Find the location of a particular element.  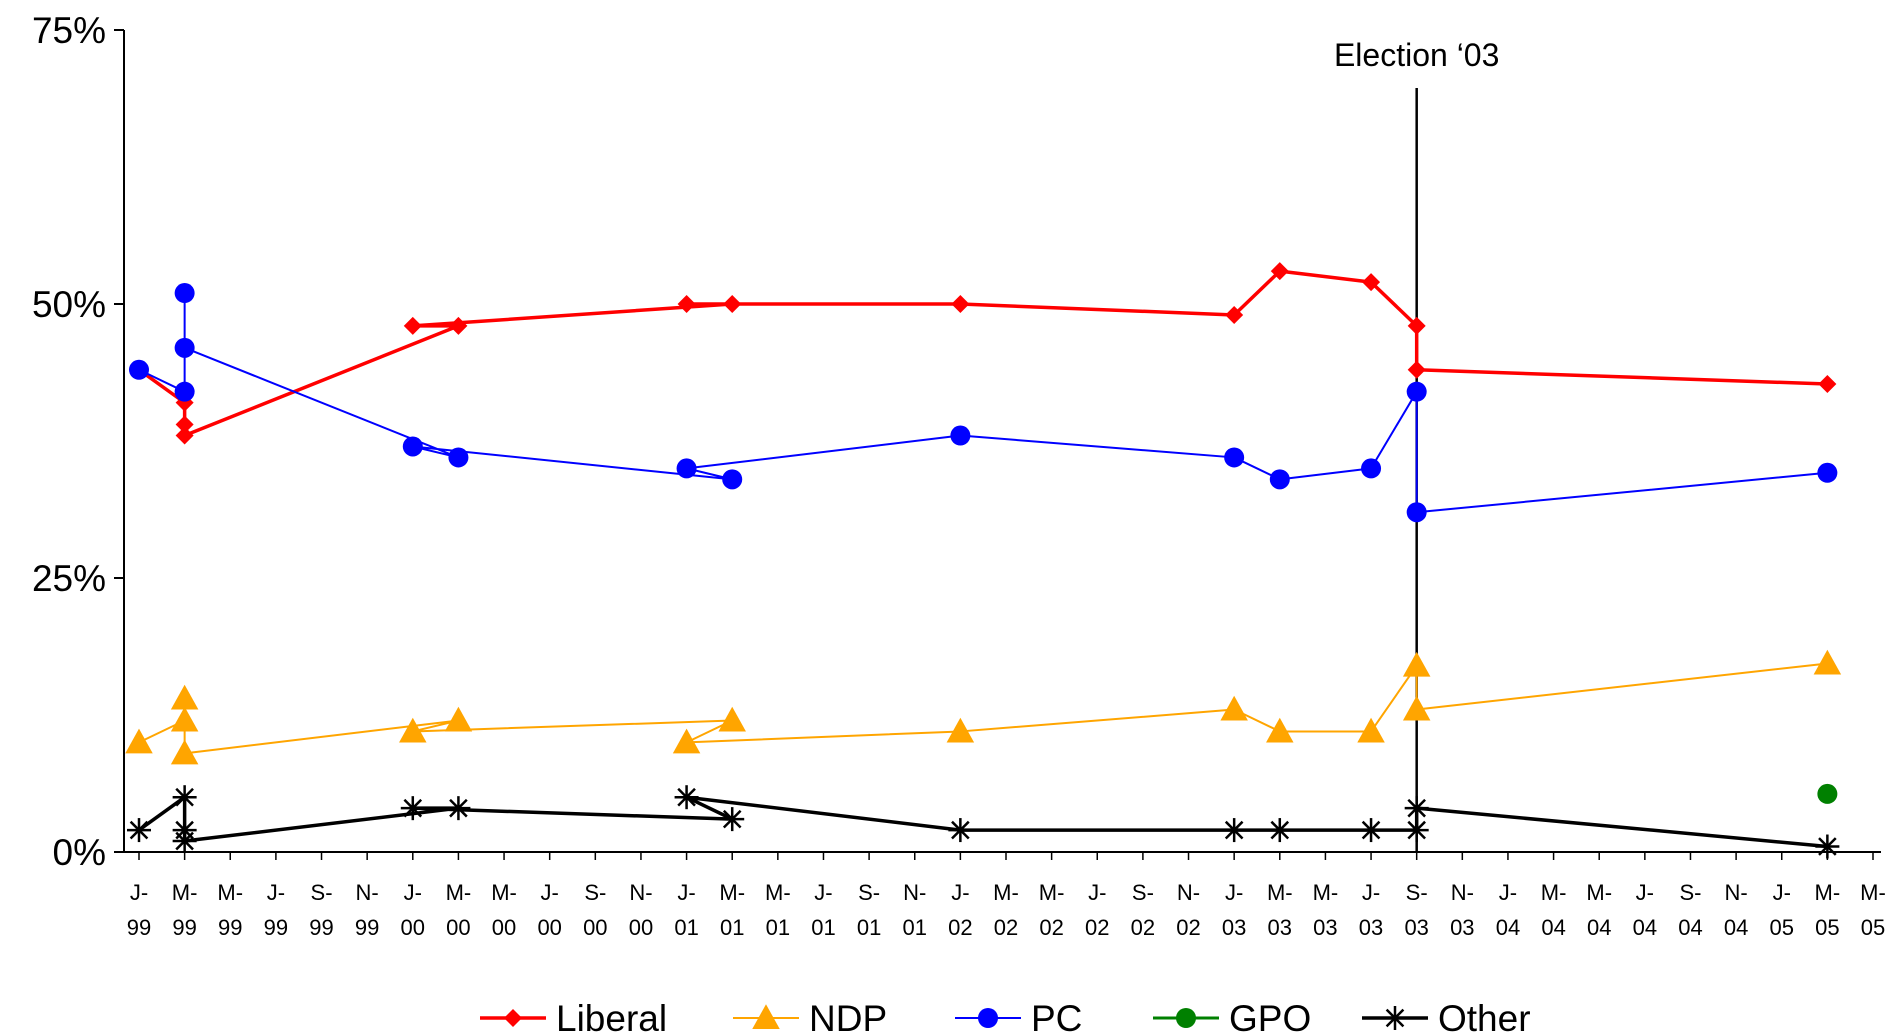

y-tick-label: 25% is located at coordinates (69, 578).